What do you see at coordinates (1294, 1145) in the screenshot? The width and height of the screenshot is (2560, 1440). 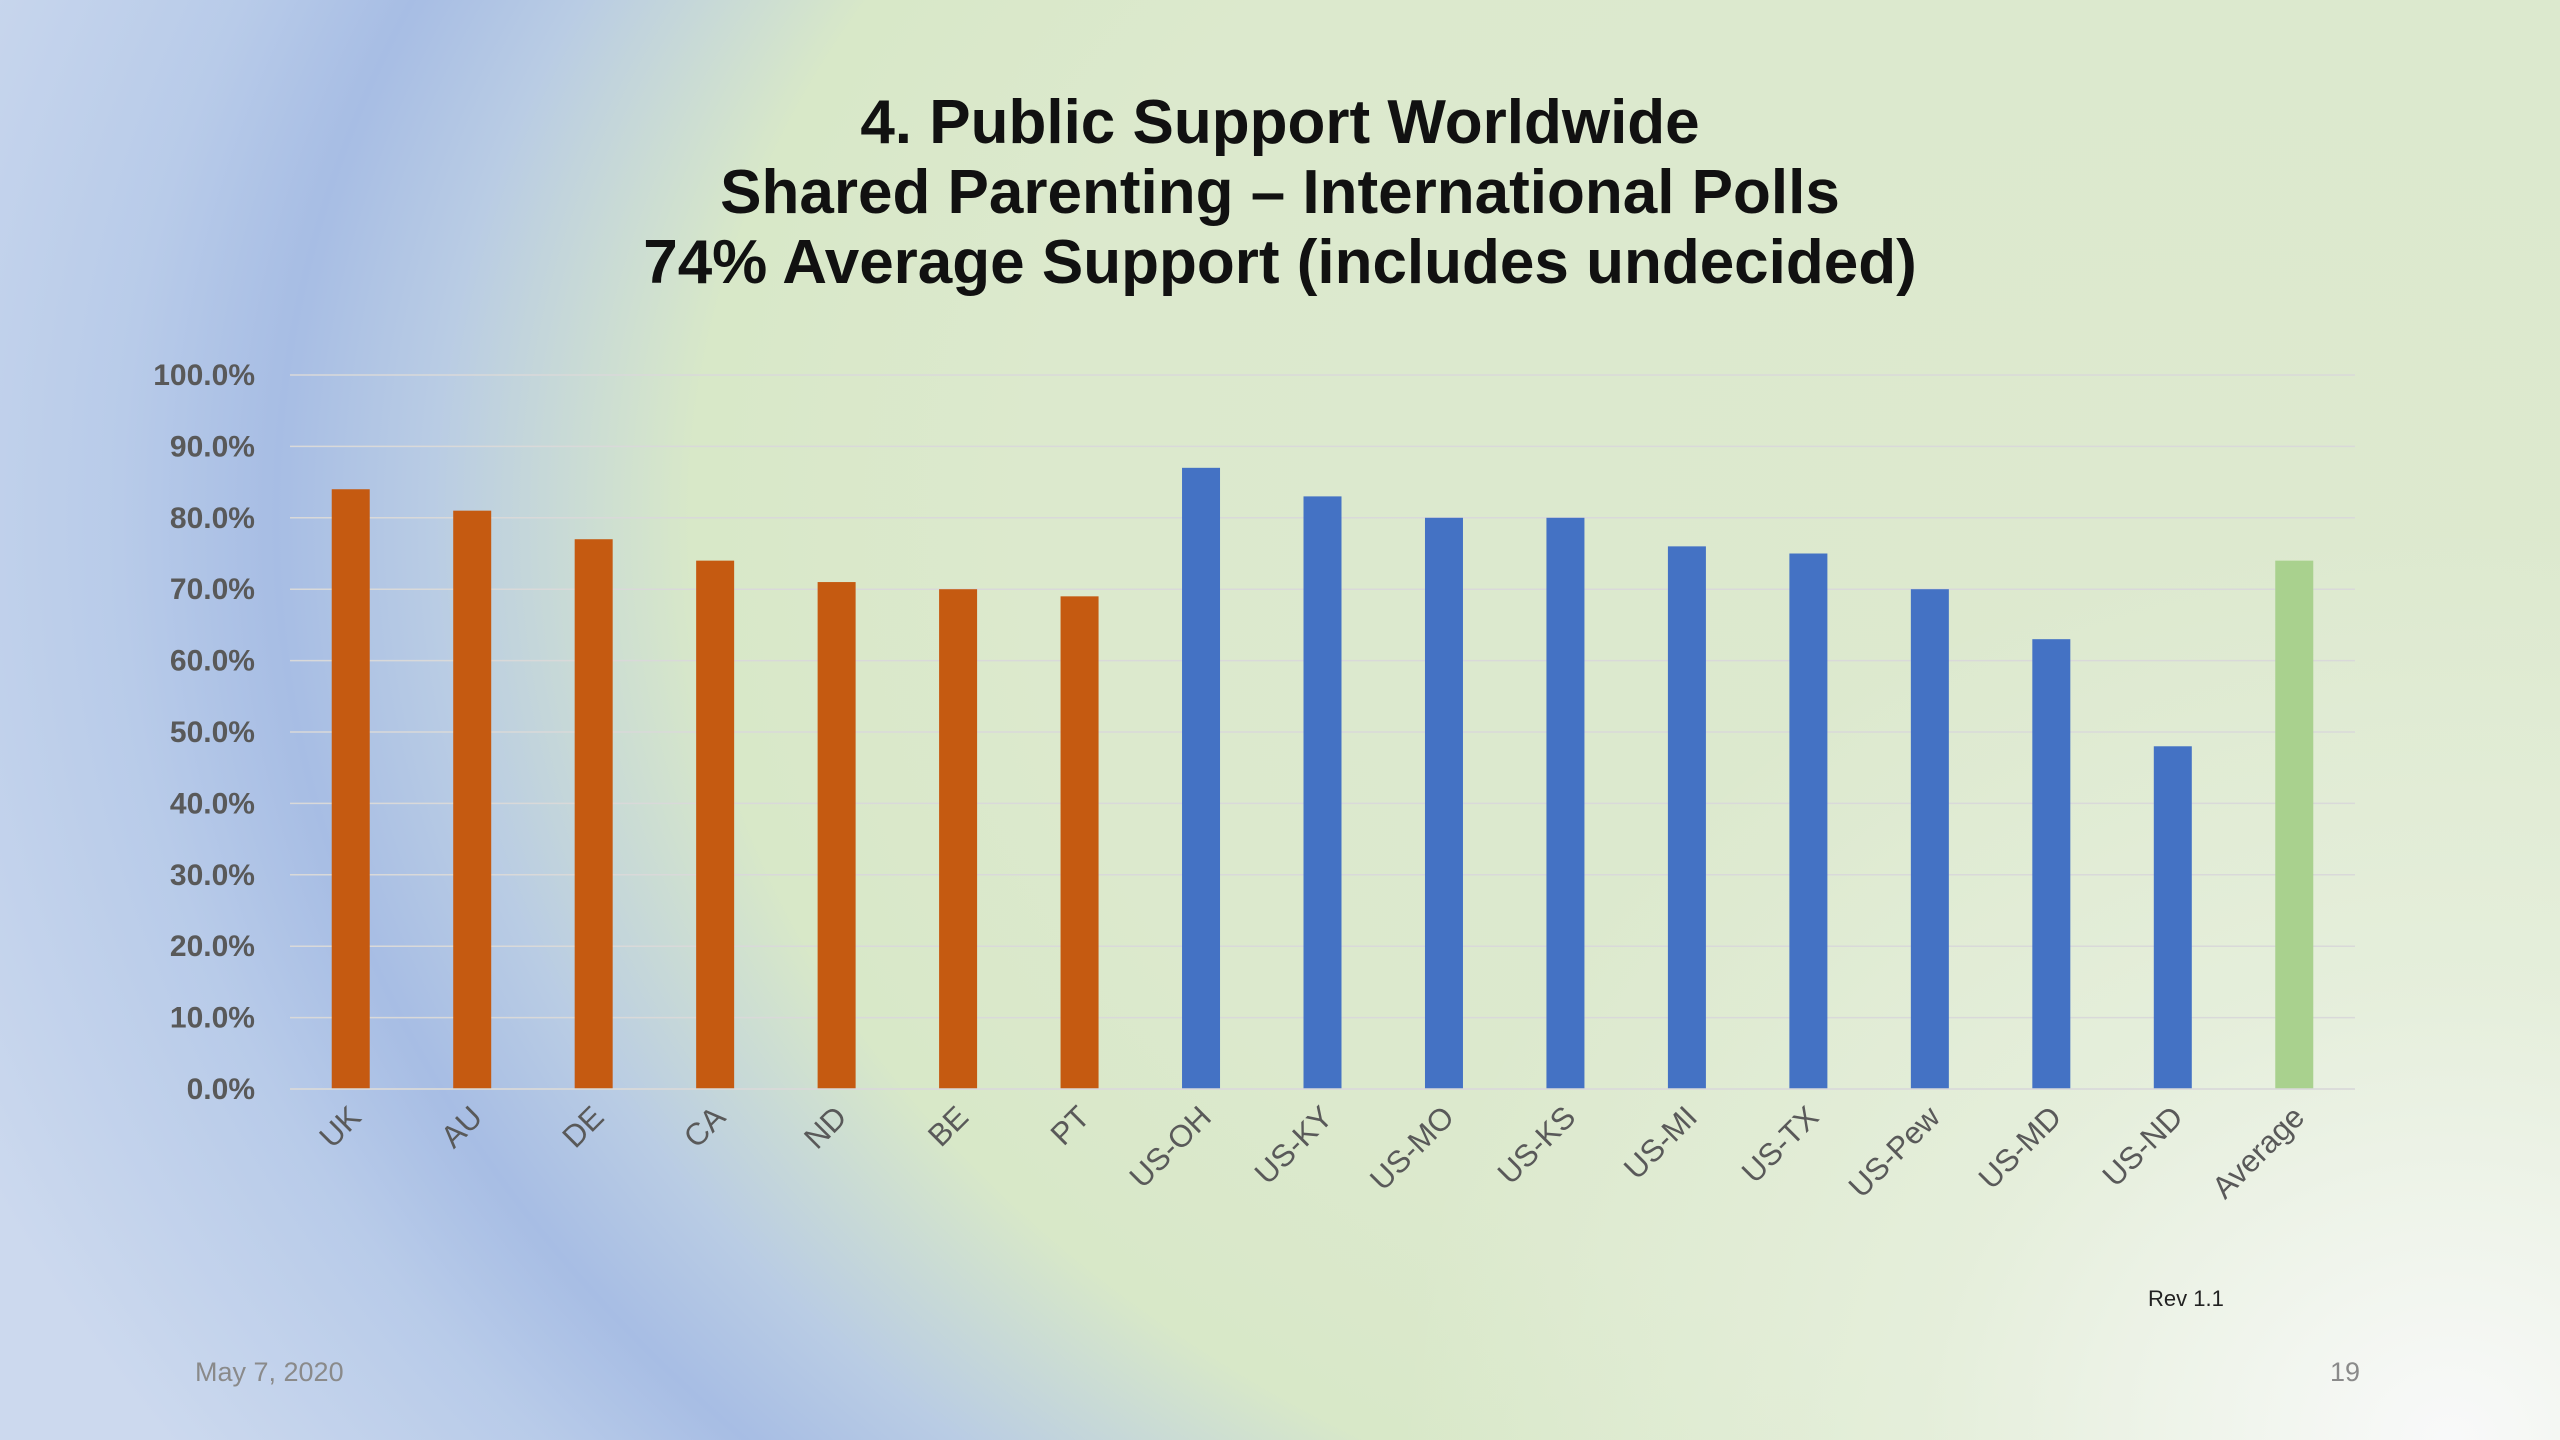 I see `x-tick-label: US-KY` at bounding box center [1294, 1145].